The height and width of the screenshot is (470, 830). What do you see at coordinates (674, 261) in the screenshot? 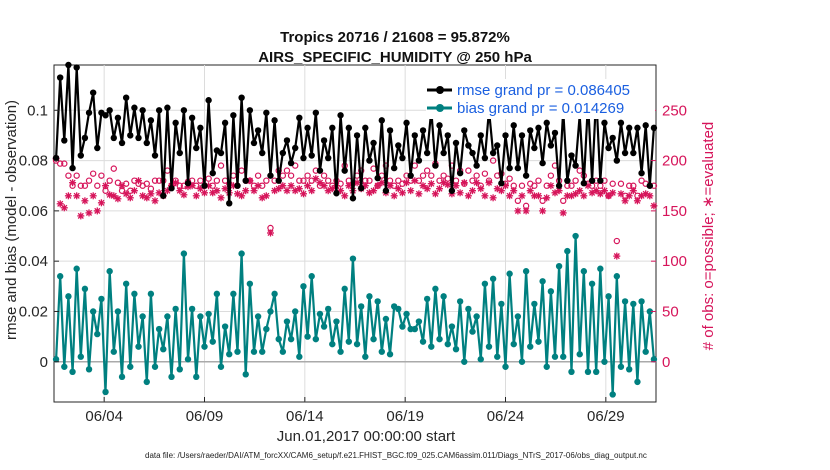
I see `y-tick-label-right: 100` at bounding box center [674, 261].